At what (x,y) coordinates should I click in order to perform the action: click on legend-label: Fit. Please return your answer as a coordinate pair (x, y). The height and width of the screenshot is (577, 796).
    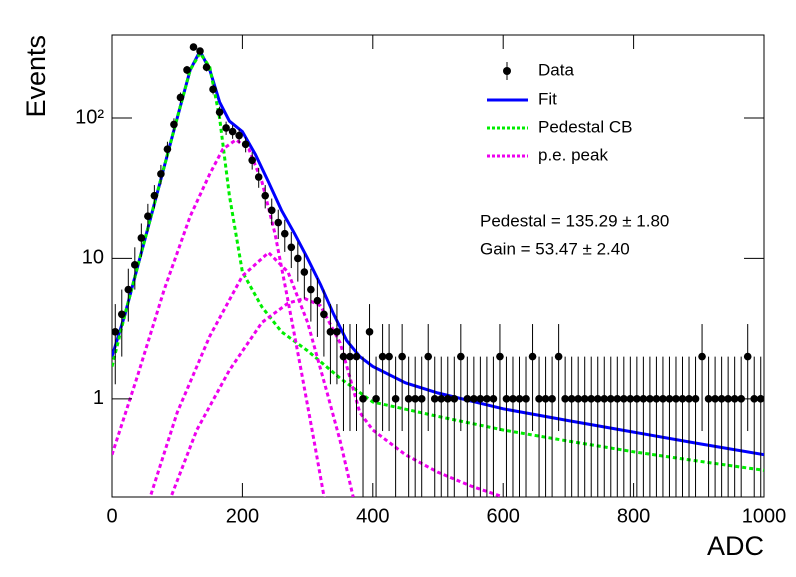
    Looking at the image, I should click on (547, 98).